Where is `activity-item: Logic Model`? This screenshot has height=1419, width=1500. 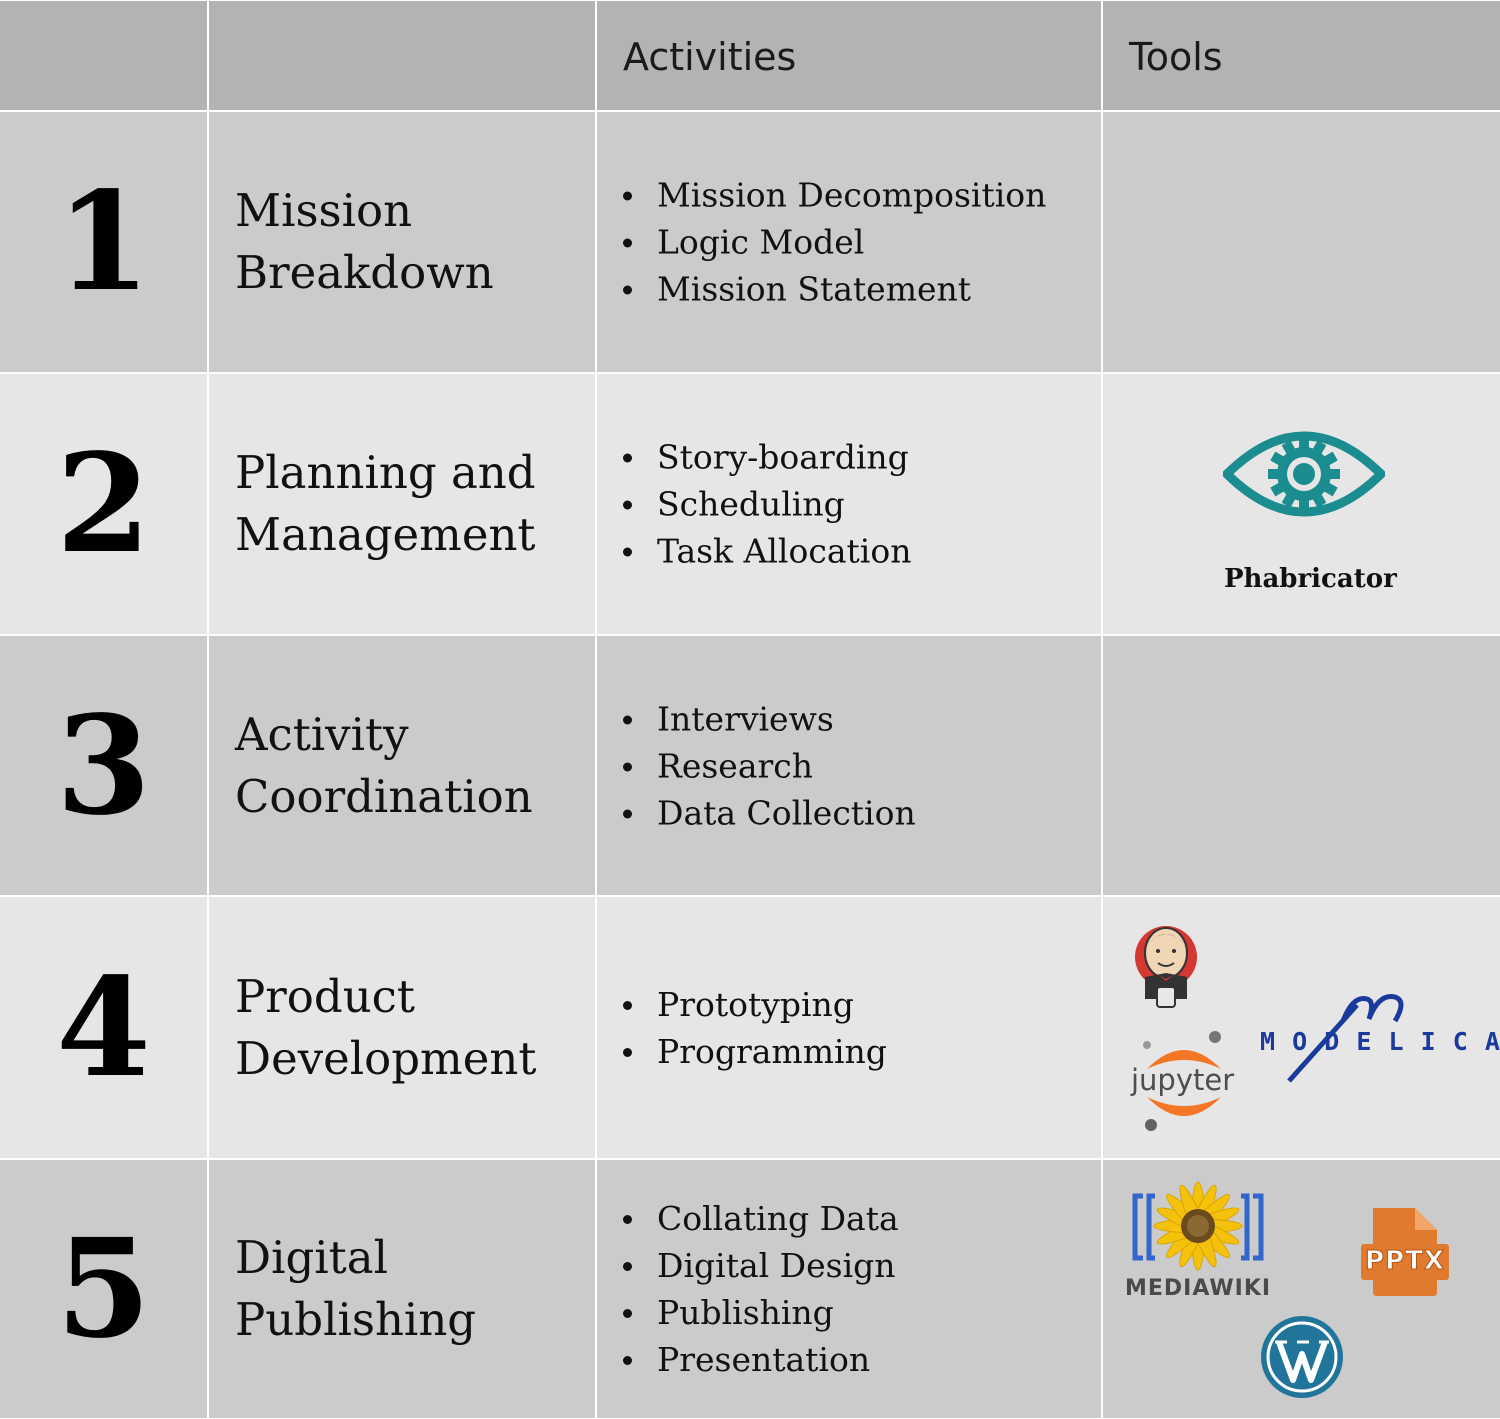 activity-item: Logic Model is located at coordinates (833, 242).